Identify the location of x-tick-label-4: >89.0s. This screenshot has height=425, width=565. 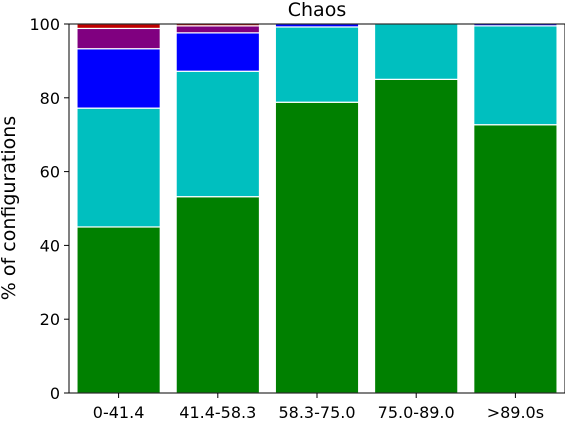
(515, 412).